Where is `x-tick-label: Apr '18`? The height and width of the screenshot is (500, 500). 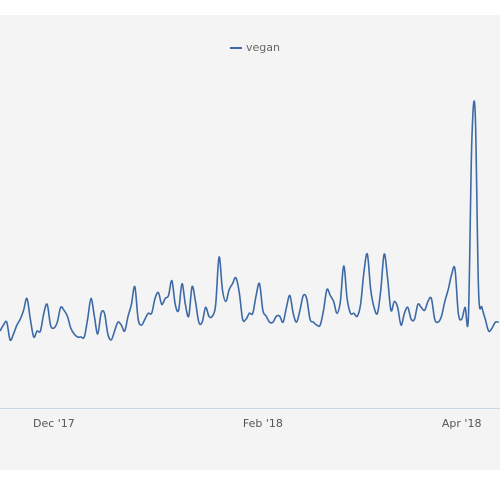 x-tick-label: Apr '18 is located at coordinates (462, 423).